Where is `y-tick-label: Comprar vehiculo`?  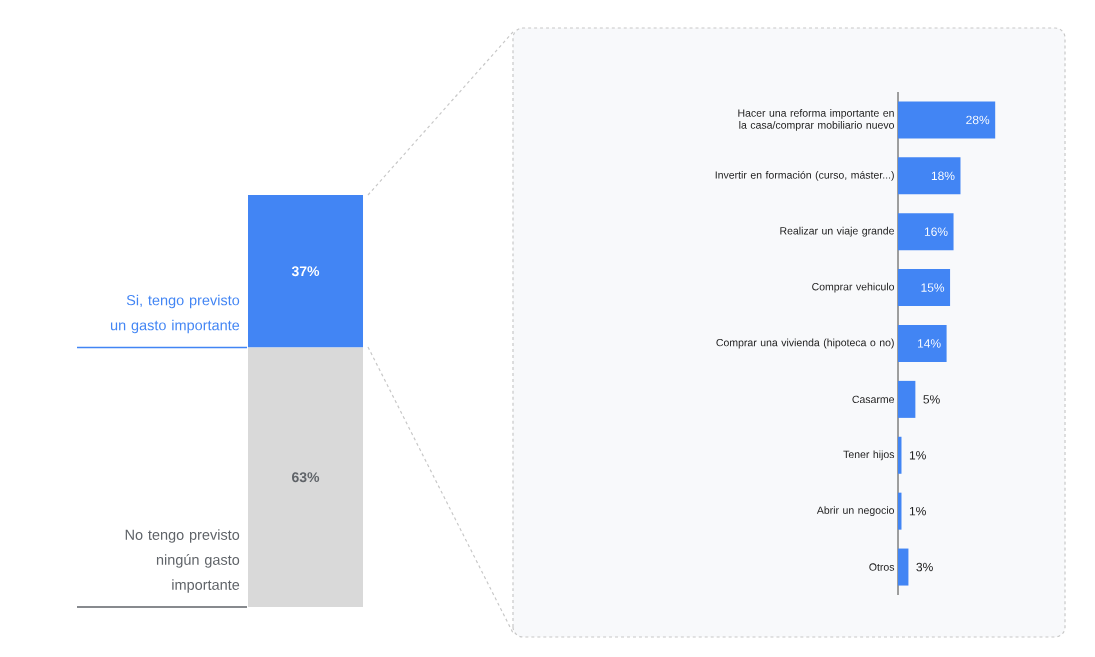
y-tick-label: Comprar vehiculo is located at coordinates (853, 287).